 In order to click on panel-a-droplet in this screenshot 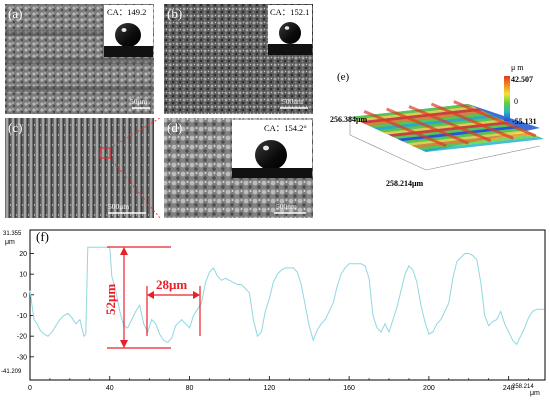, I will do `click(128, 35)`.